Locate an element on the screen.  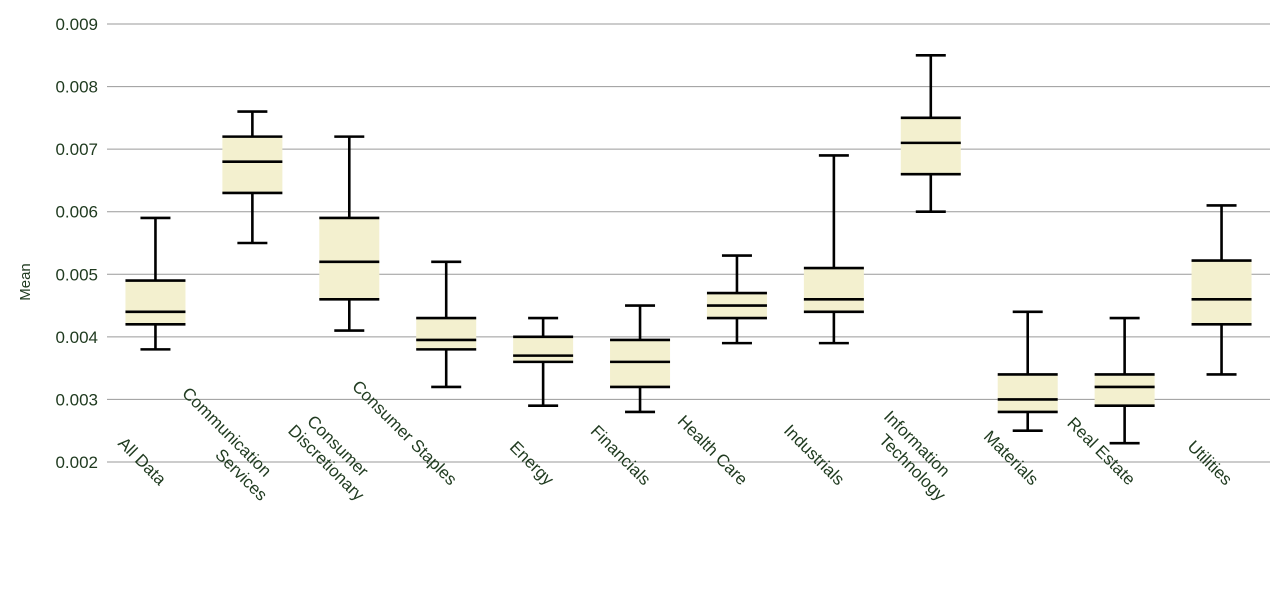
box-industrials is located at coordinates (833, 249).